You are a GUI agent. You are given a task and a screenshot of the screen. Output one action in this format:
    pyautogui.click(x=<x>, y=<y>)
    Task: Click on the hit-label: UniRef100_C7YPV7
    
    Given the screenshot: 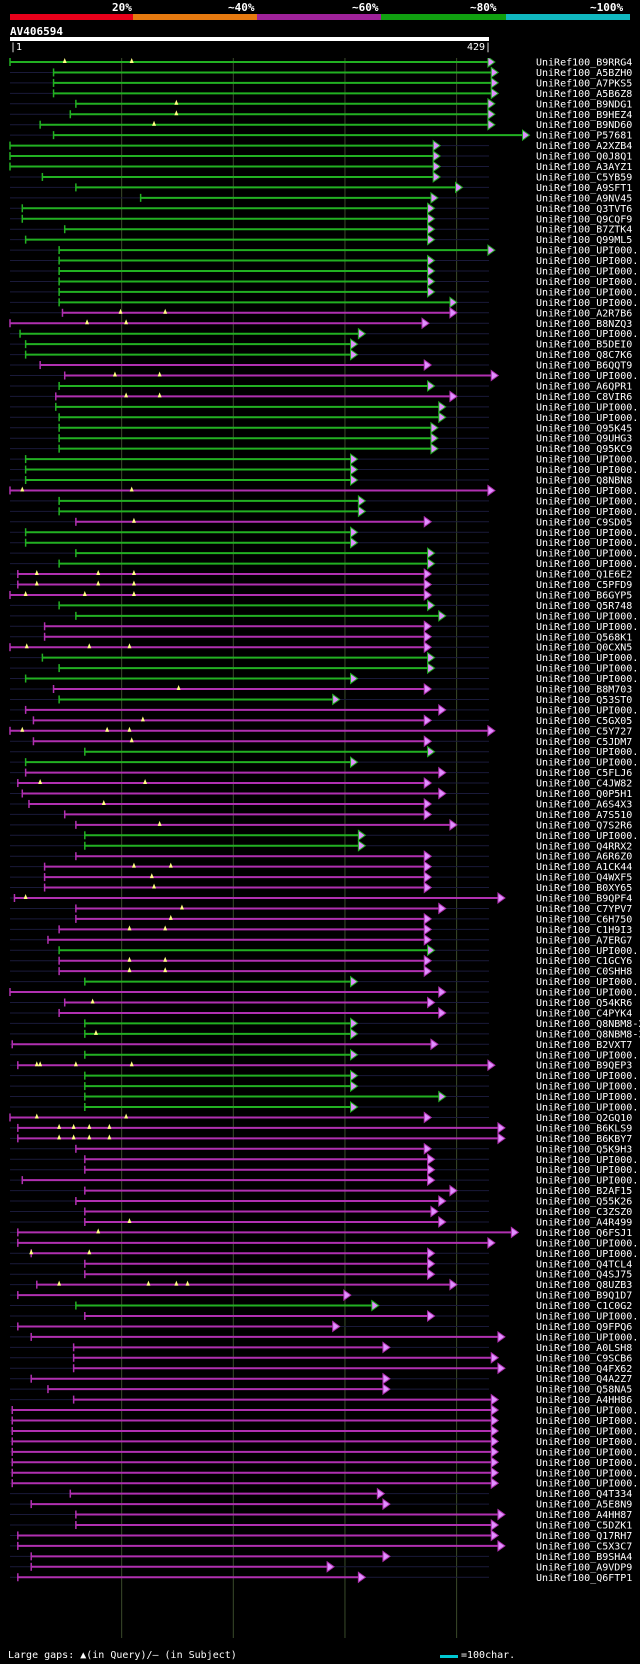 What is the action you would take?
    pyautogui.click(x=584, y=909)
    